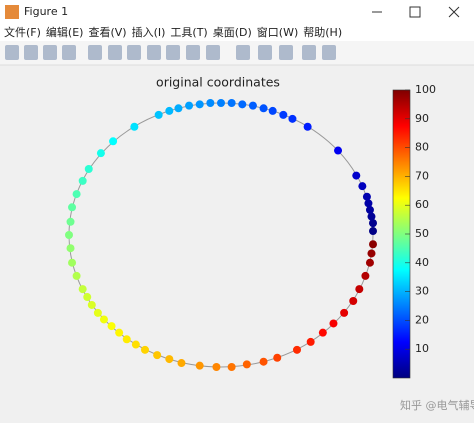  I want to click on chart-title: original coordinates, so click(218, 82).